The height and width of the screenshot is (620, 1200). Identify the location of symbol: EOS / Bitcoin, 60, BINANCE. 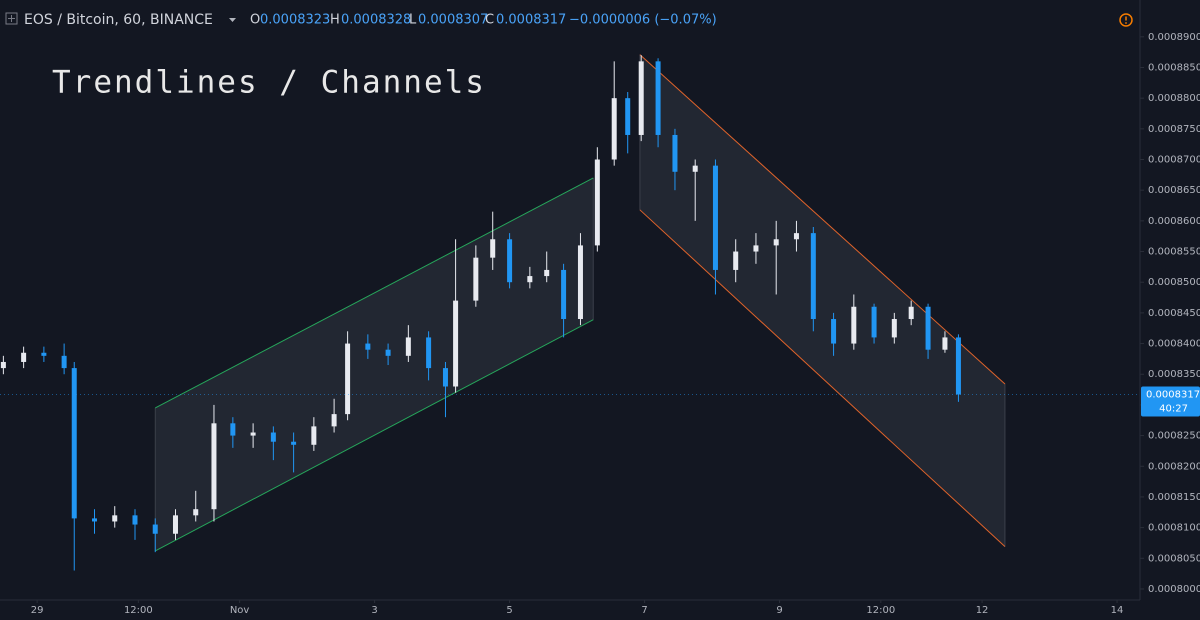
(118, 20).